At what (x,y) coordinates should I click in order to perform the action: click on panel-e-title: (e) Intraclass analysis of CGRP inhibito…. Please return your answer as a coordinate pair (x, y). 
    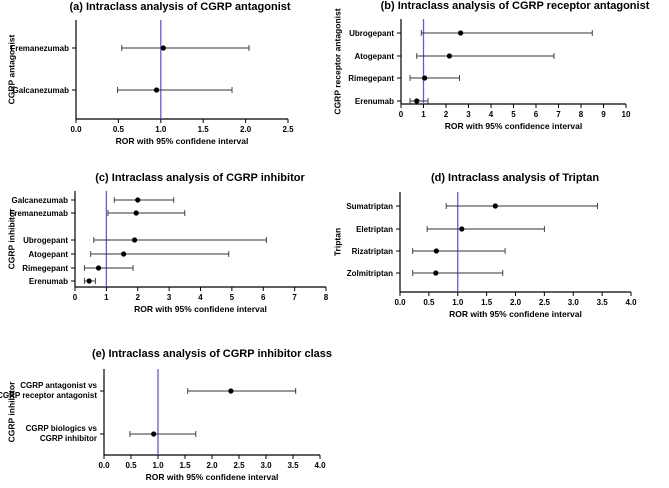
    Looking at the image, I should click on (212, 354).